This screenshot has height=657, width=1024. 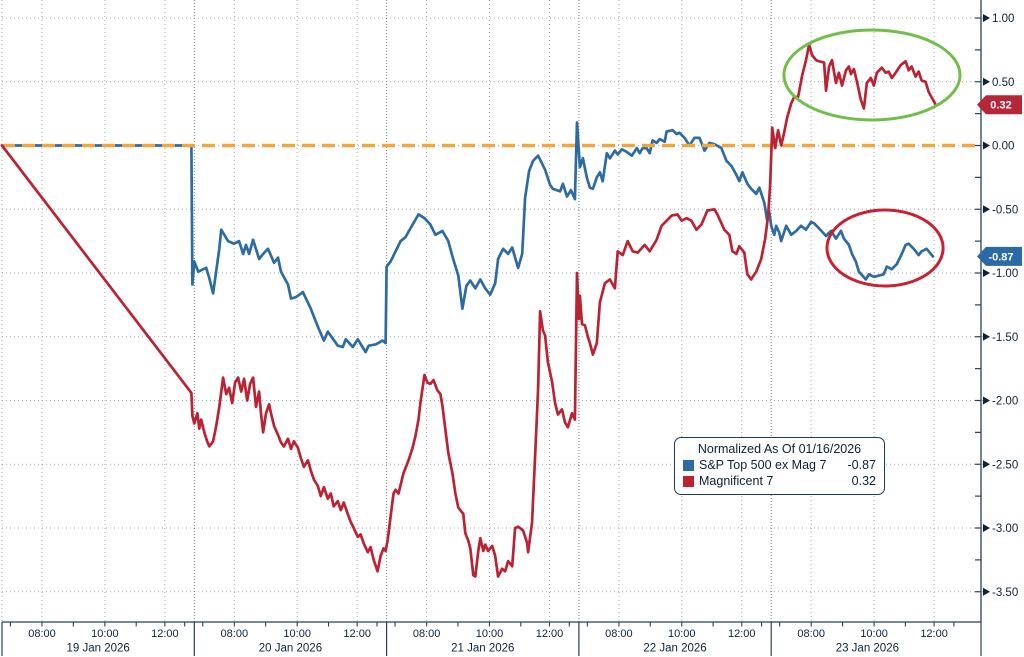 I want to click on y-axis-label: -2.00, so click(x=1005, y=402).